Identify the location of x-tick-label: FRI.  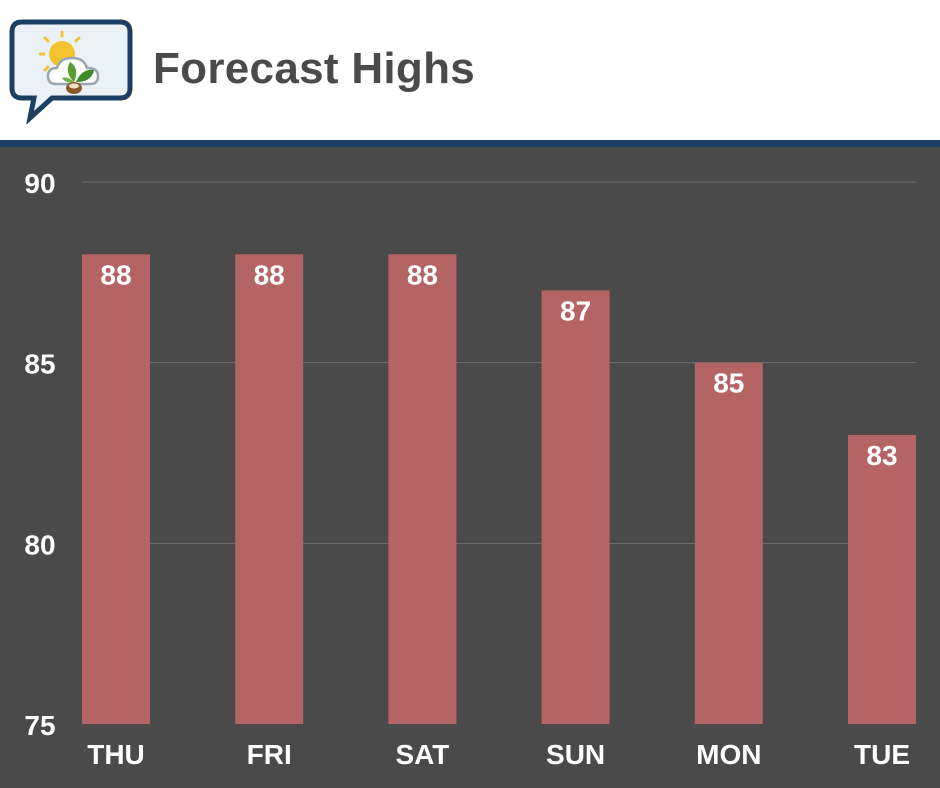
(269, 754).